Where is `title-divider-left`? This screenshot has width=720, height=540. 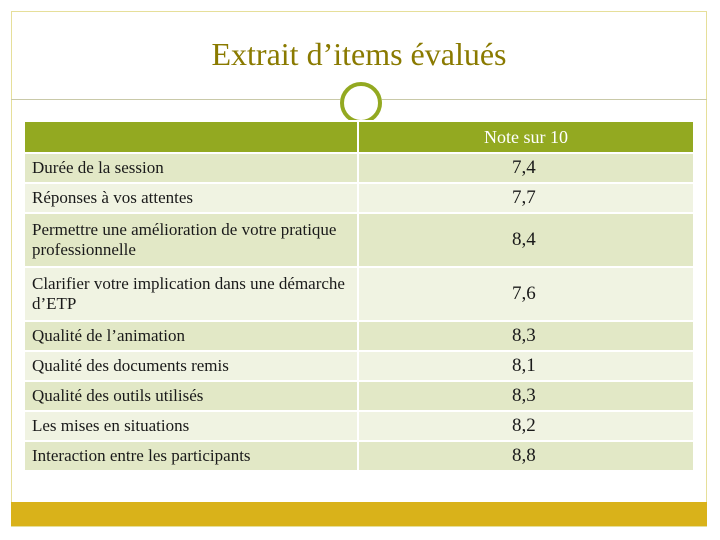
title-divider-left is located at coordinates (175, 99).